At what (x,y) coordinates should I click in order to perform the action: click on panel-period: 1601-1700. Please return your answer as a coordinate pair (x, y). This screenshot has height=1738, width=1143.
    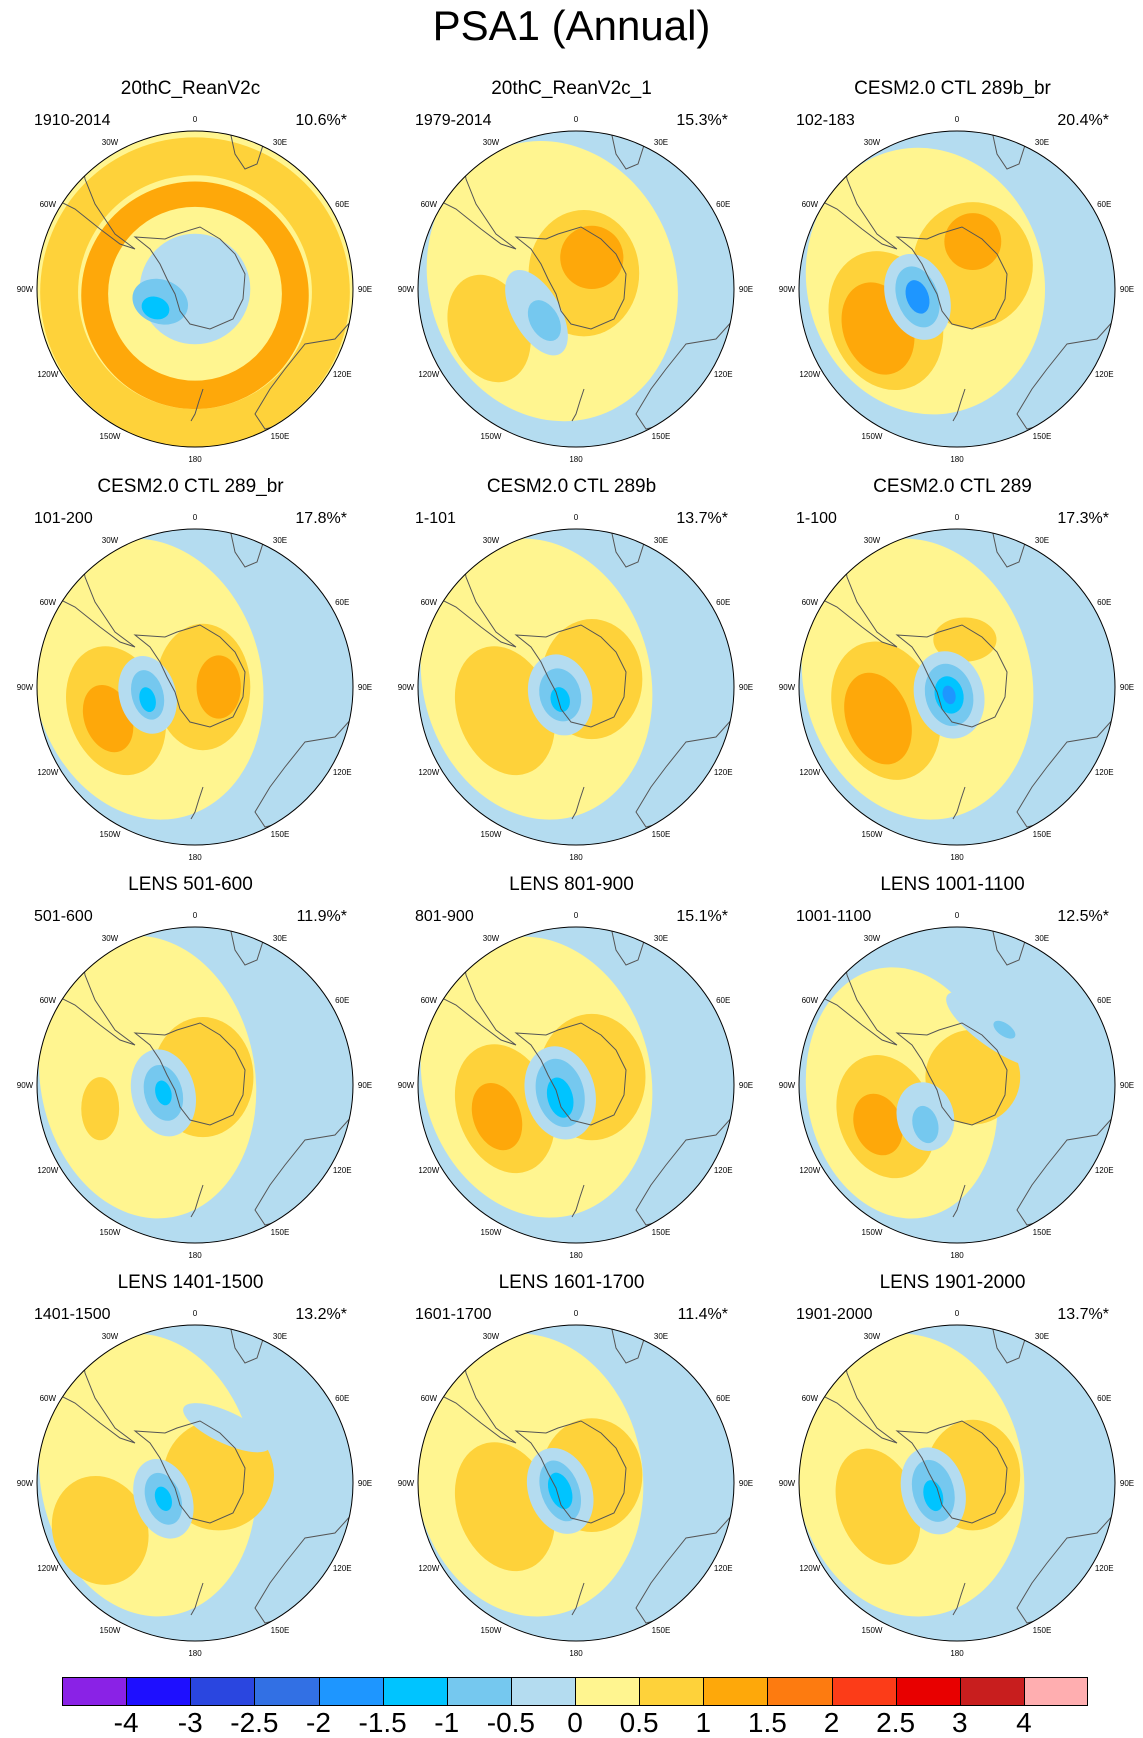
    Looking at the image, I should click on (453, 1314).